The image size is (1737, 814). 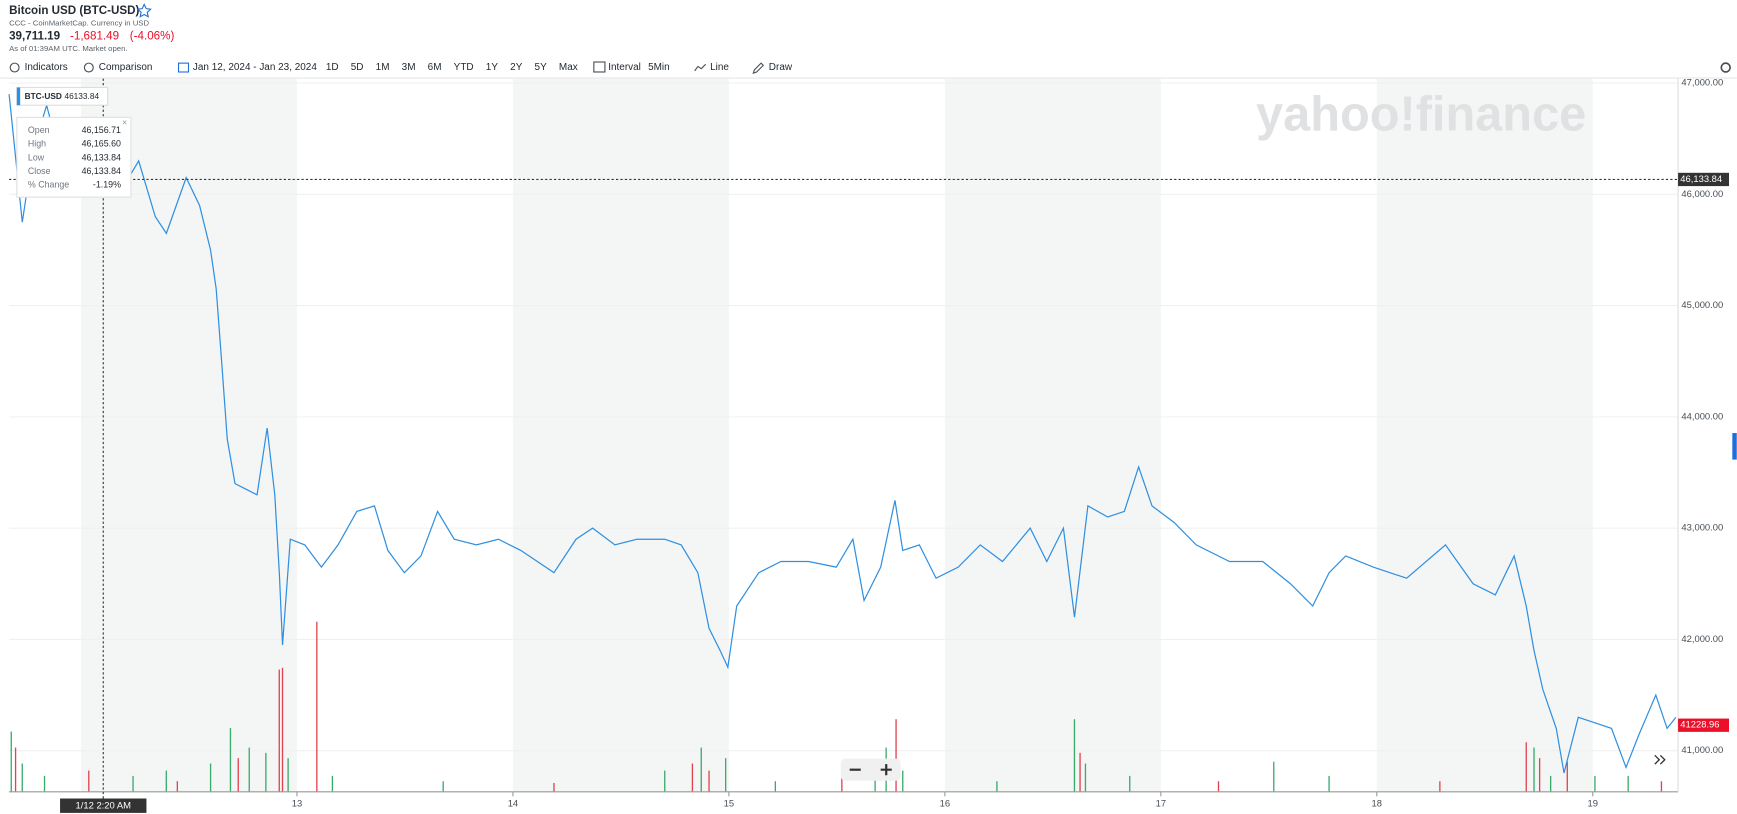 I want to click on crosshair-x-box, so click(x=103, y=805).